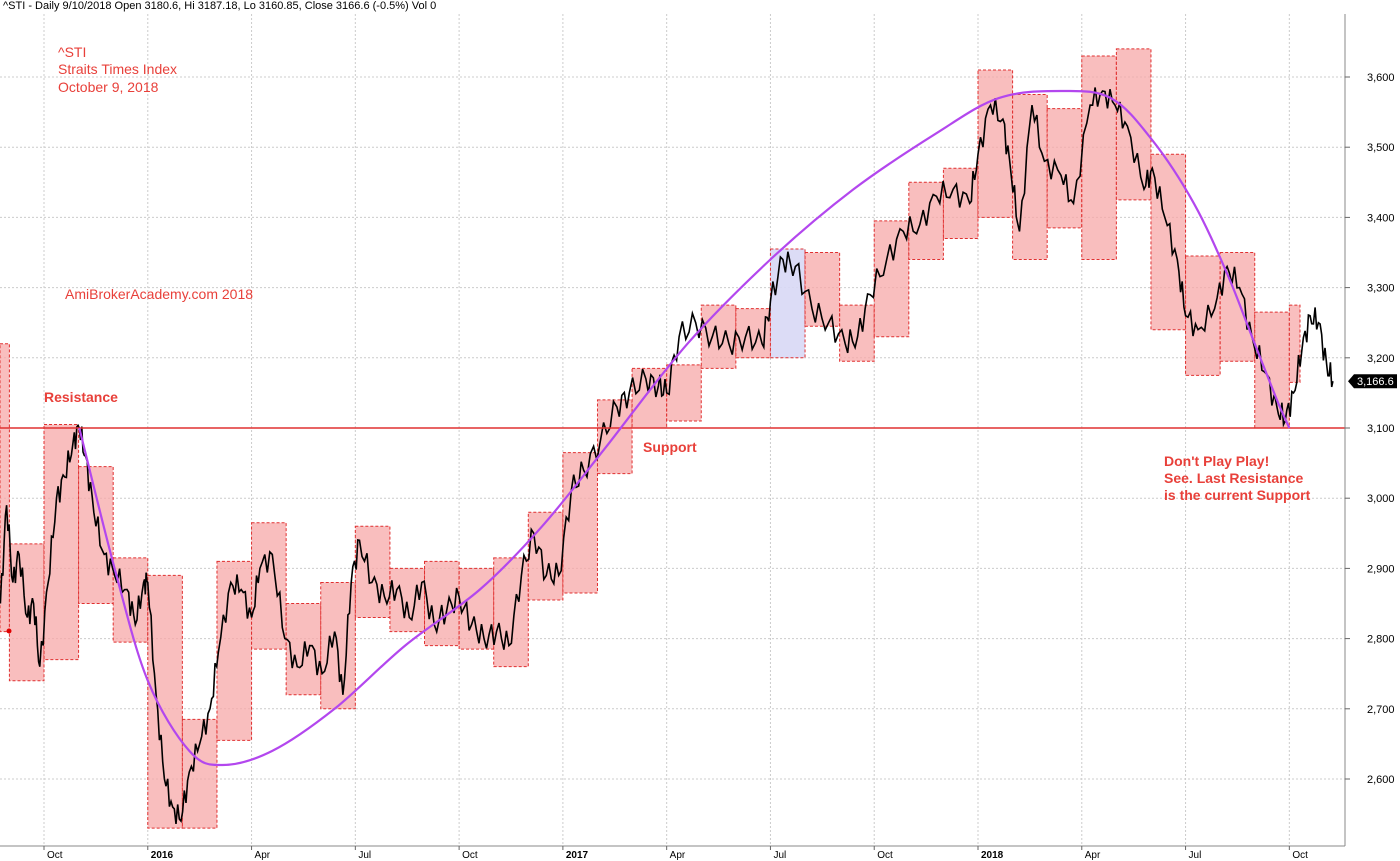 The image size is (1400, 861). What do you see at coordinates (81, 397) in the screenshot?
I see `label-resistance: Resistance` at bounding box center [81, 397].